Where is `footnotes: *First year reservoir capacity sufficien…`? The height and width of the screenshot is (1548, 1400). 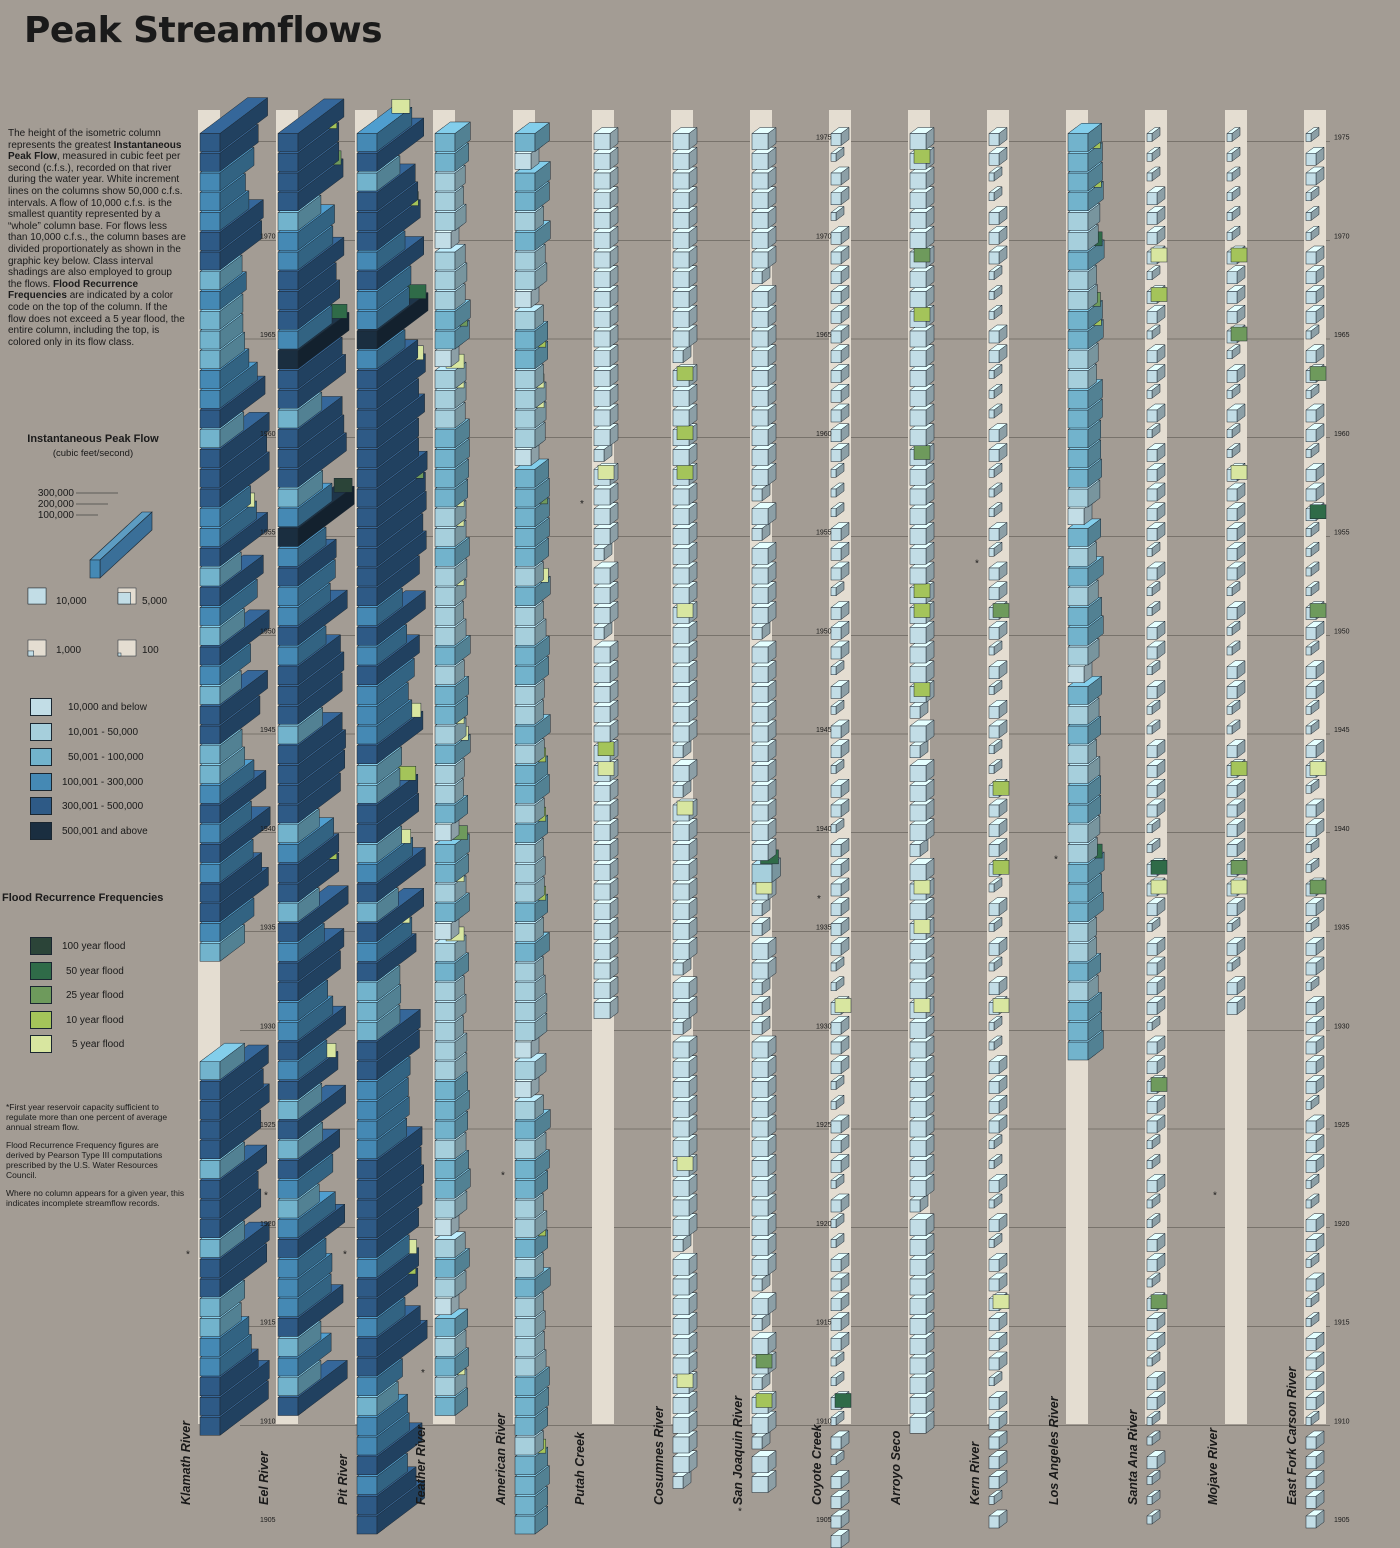
footnotes: *First year reservoir capacity sufficien… is located at coordinates (96, 1159).